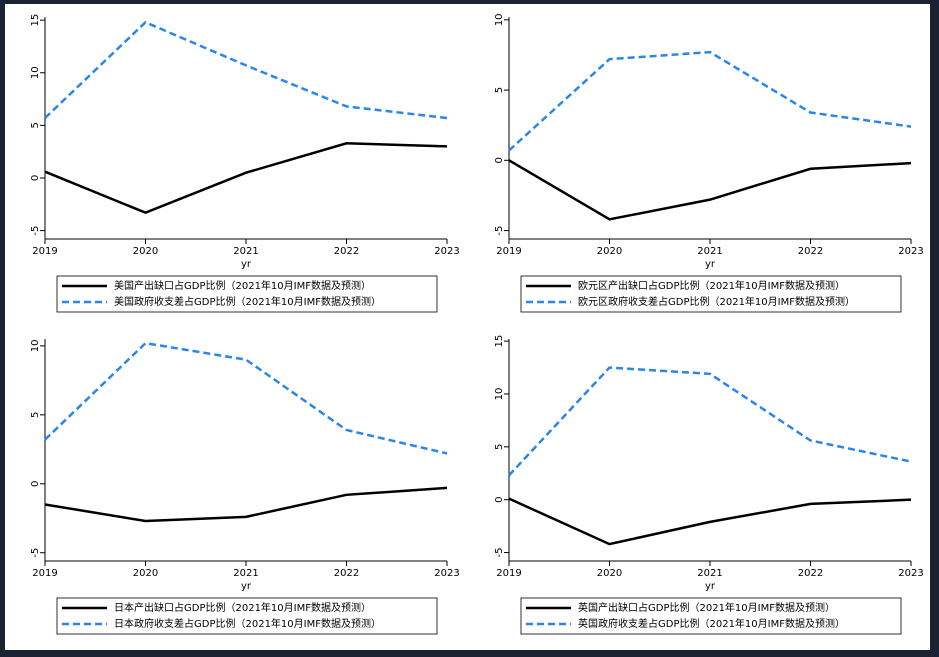  What do you see at coordinates (247, 301) in the screenshot?
I see `legend-label: 美国政府收支差占GDP比例（2021年10月IMF数据及预测）` at bounding box center [247, 301].